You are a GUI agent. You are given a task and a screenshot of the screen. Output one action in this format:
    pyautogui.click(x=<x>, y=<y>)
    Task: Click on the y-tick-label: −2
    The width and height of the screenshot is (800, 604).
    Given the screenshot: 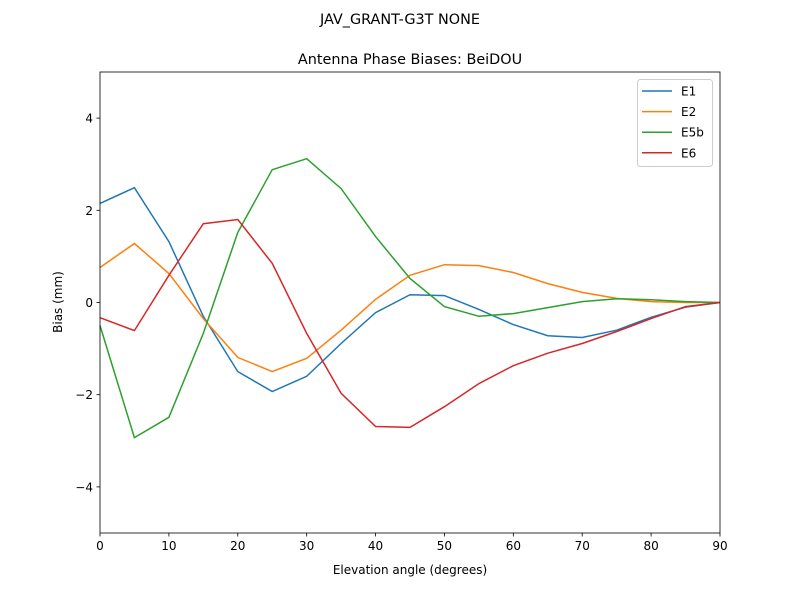 What is the action you would take?
    pyautogui.click(x=84, y=395)
    